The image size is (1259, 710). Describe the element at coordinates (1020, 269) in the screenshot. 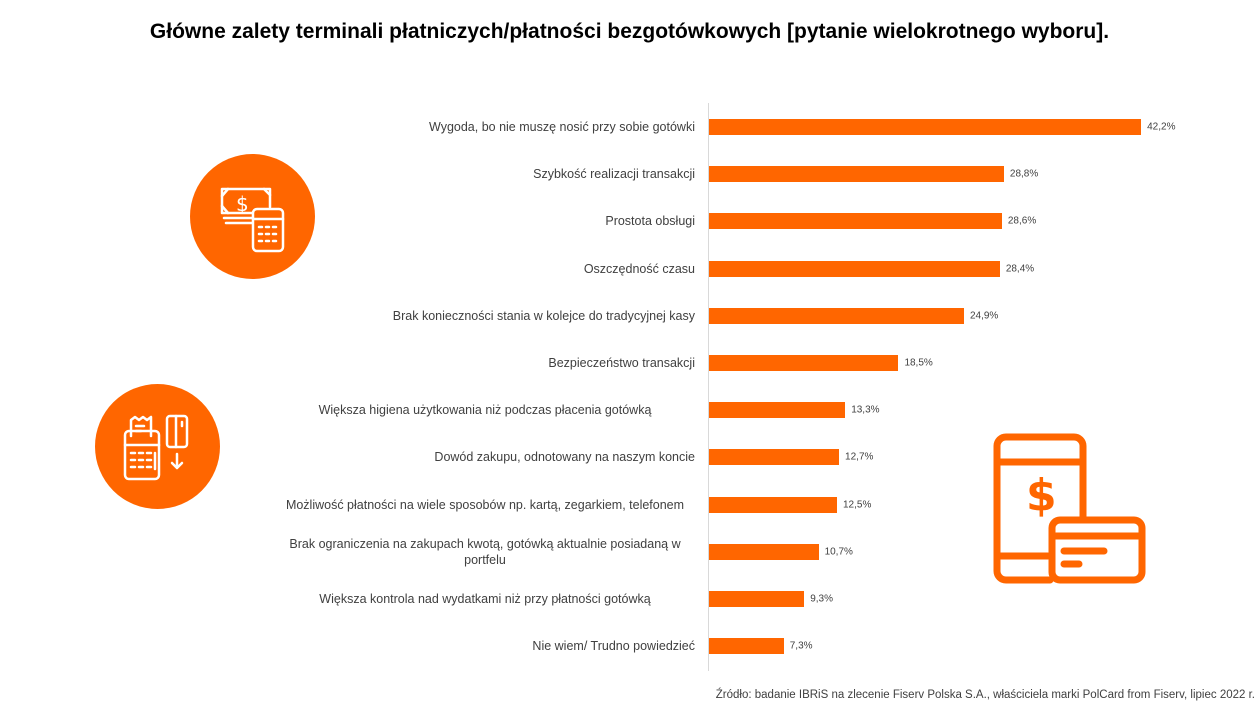

I see `value-label: 28,4%` at that location.